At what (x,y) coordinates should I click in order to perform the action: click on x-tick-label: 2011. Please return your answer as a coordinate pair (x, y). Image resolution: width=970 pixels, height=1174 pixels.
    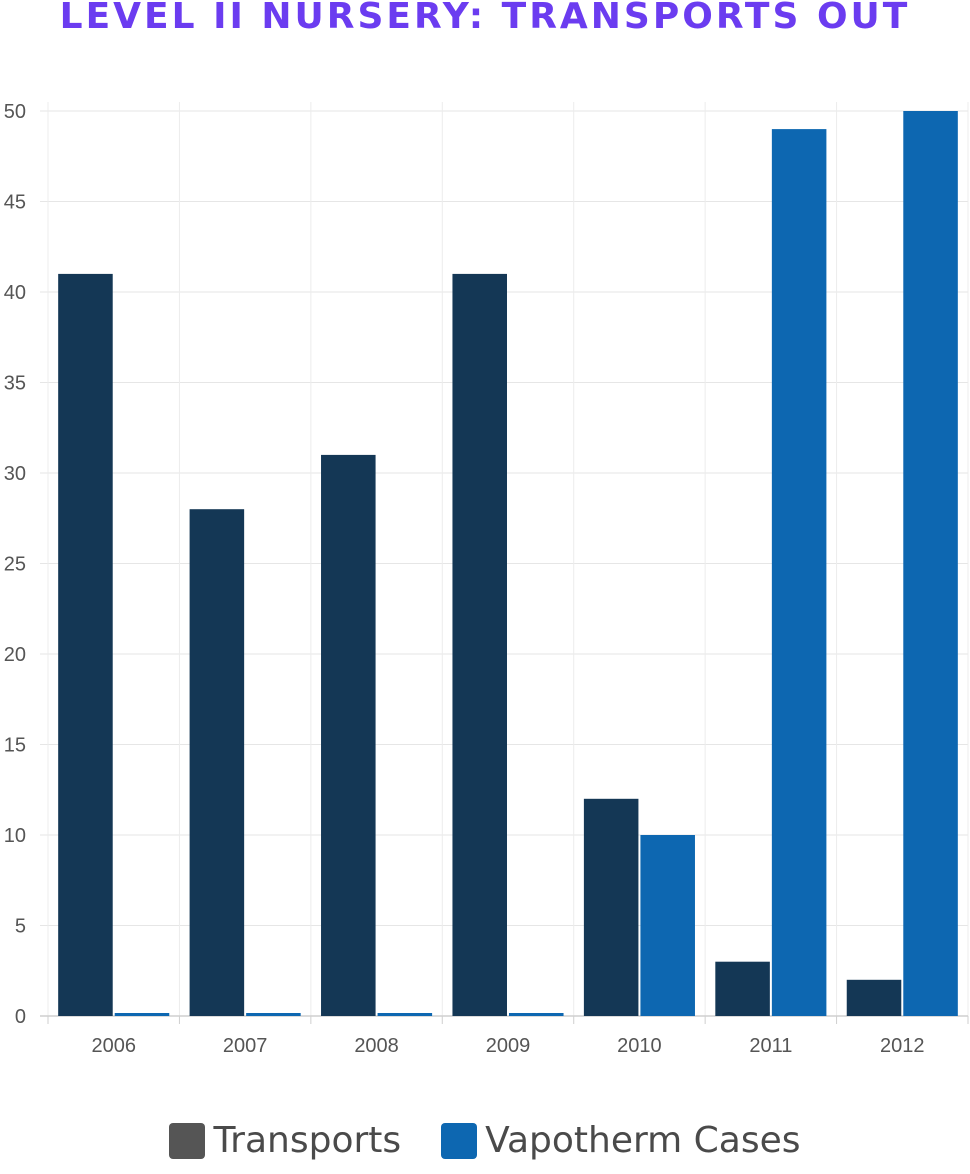
    Looking at the image, I should click on (770, 1046).